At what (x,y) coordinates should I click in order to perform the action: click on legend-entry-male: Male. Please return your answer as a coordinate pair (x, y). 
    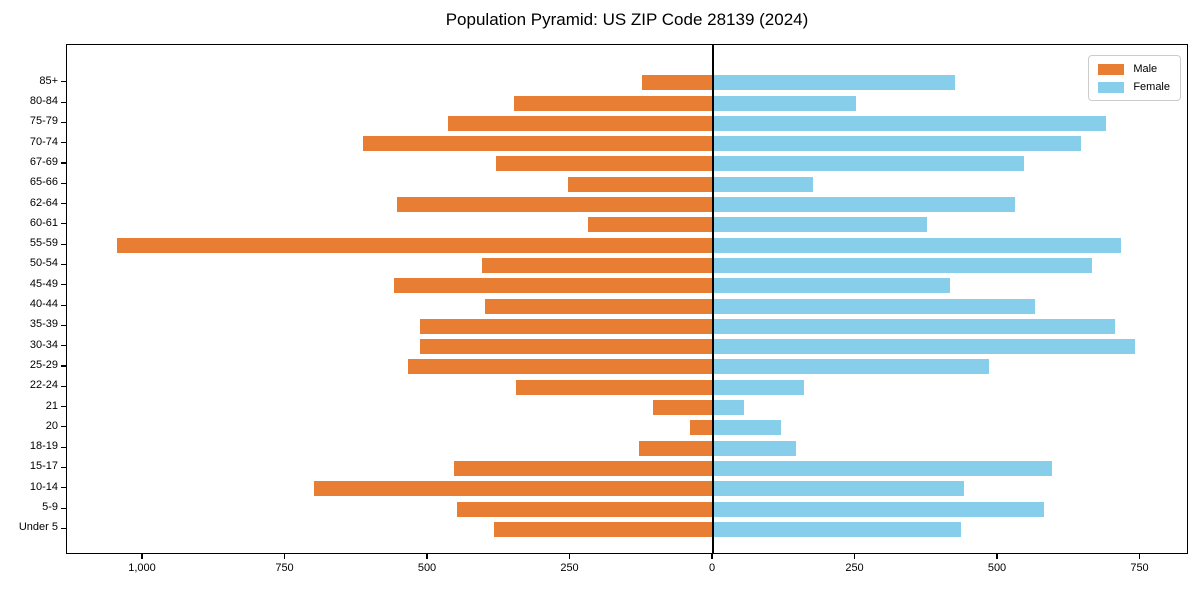
    Looking at the image, I should click on (1134, 69).